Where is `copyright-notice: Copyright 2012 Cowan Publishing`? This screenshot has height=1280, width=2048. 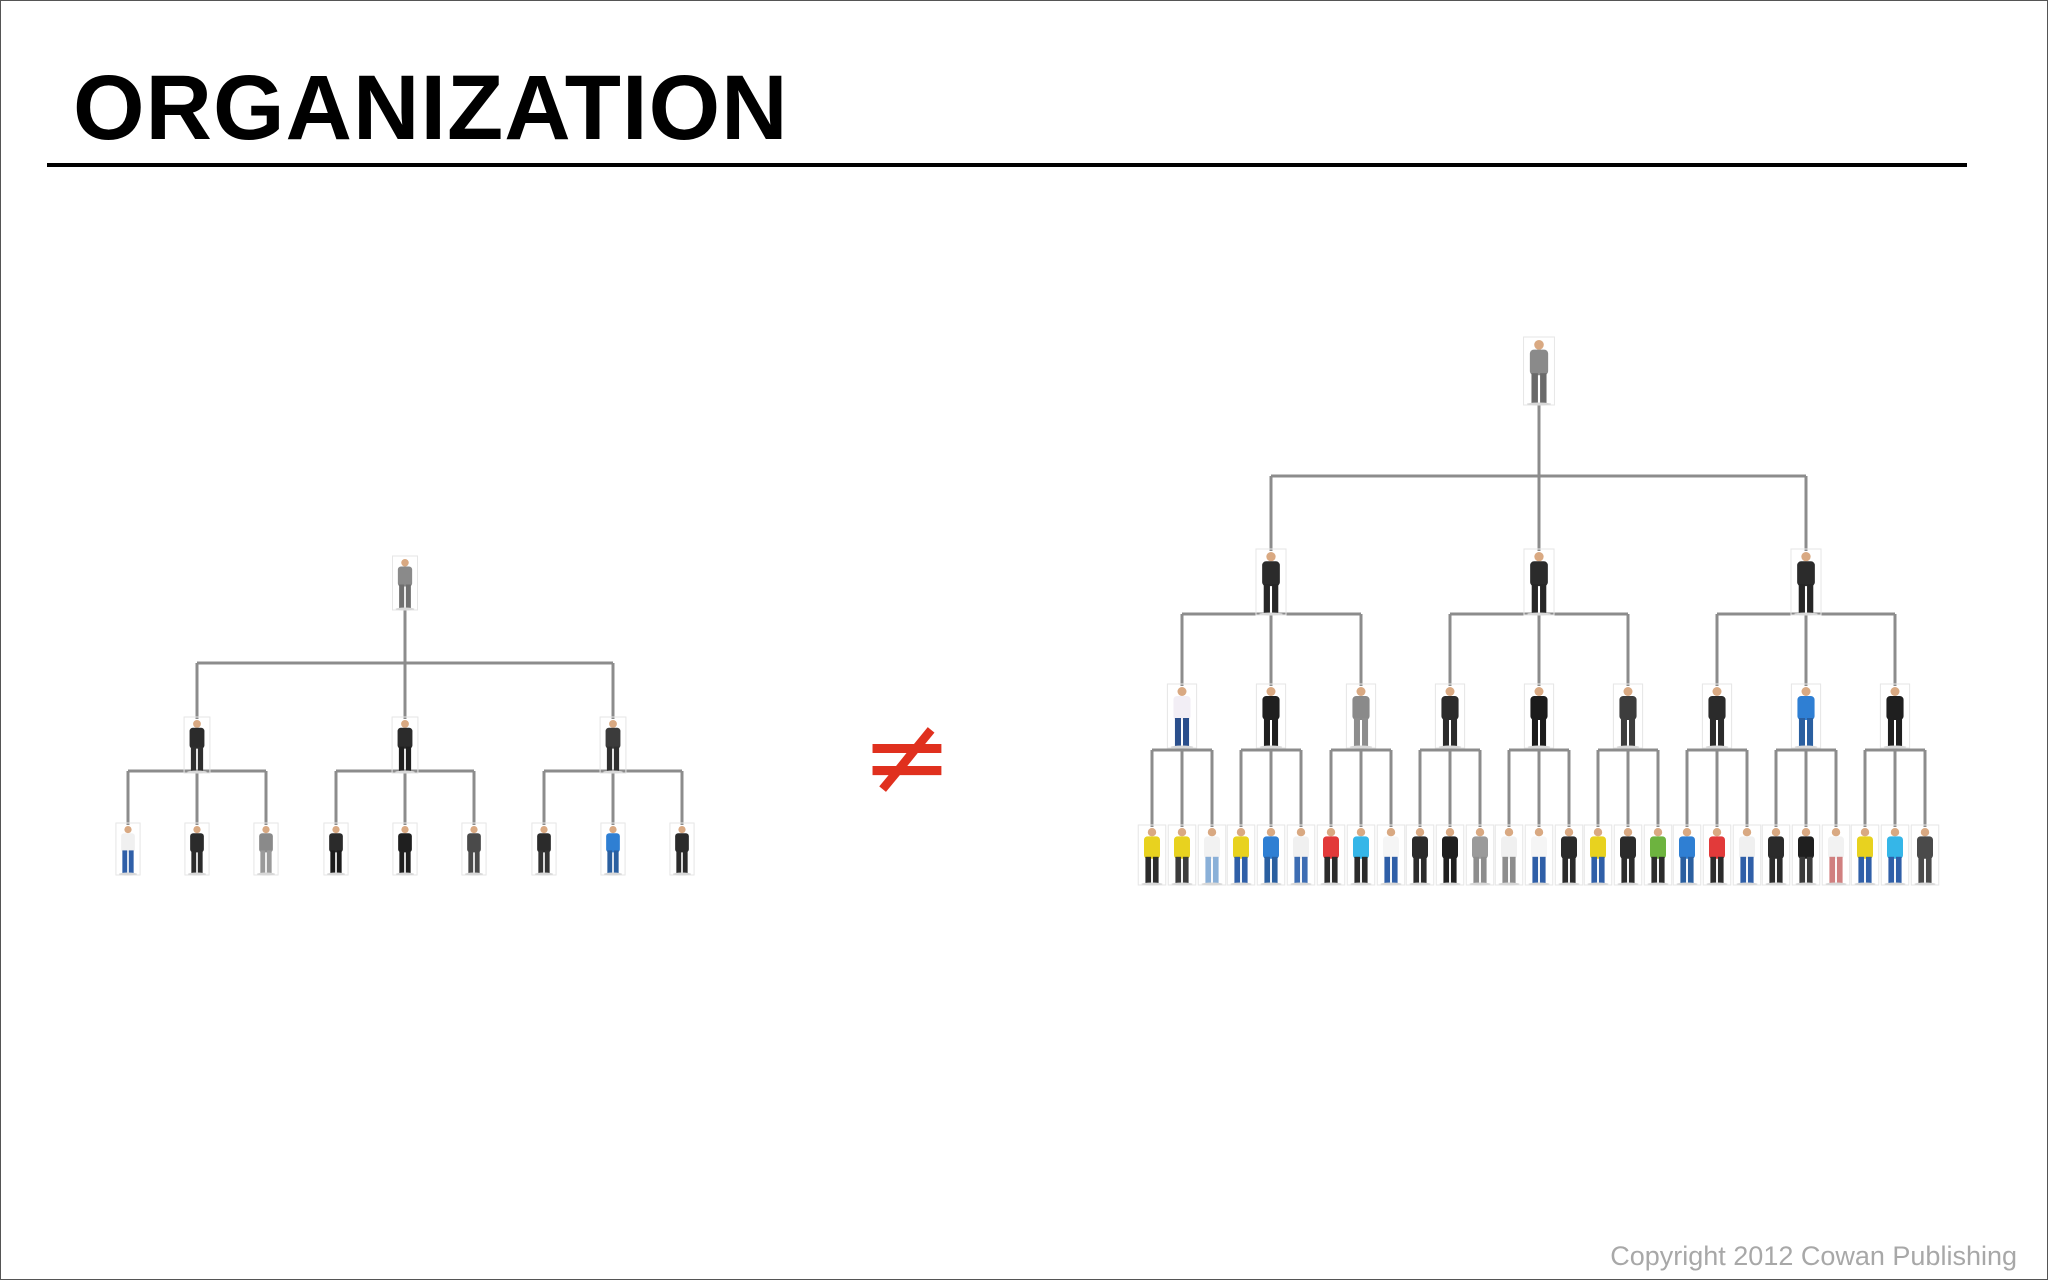 copyright-notice: Copyright 2012 Cowan Publishing is located at coordinates (1813, 1256).